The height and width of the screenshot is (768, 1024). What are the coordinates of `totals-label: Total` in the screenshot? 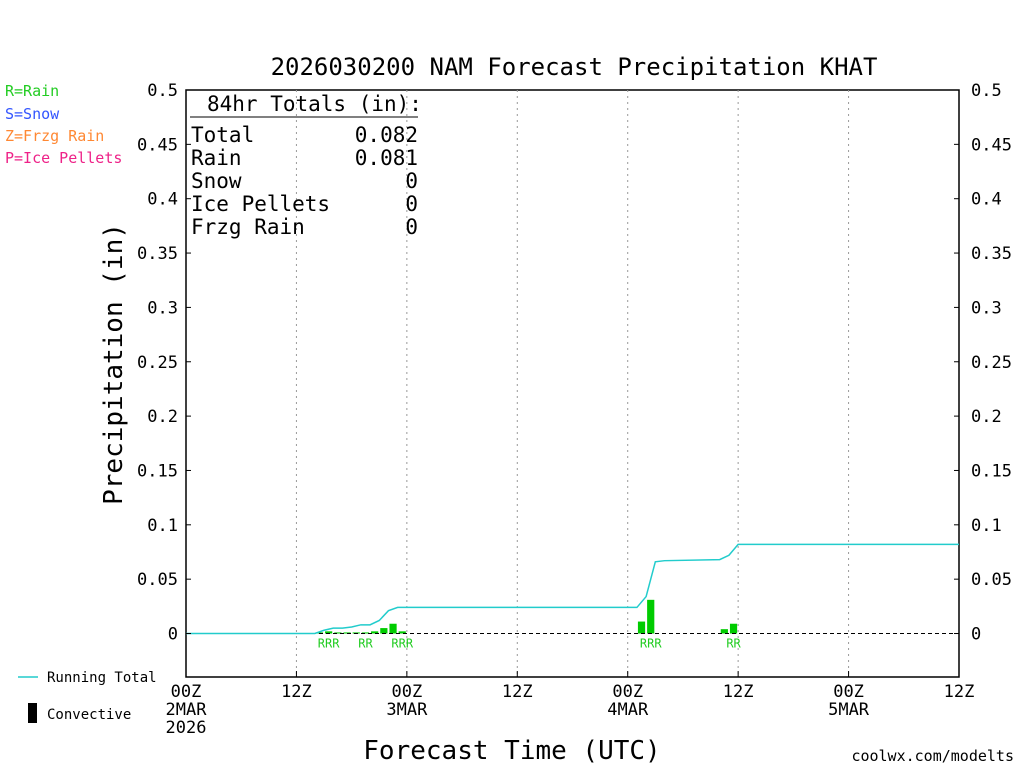 It's located at (222, 135).